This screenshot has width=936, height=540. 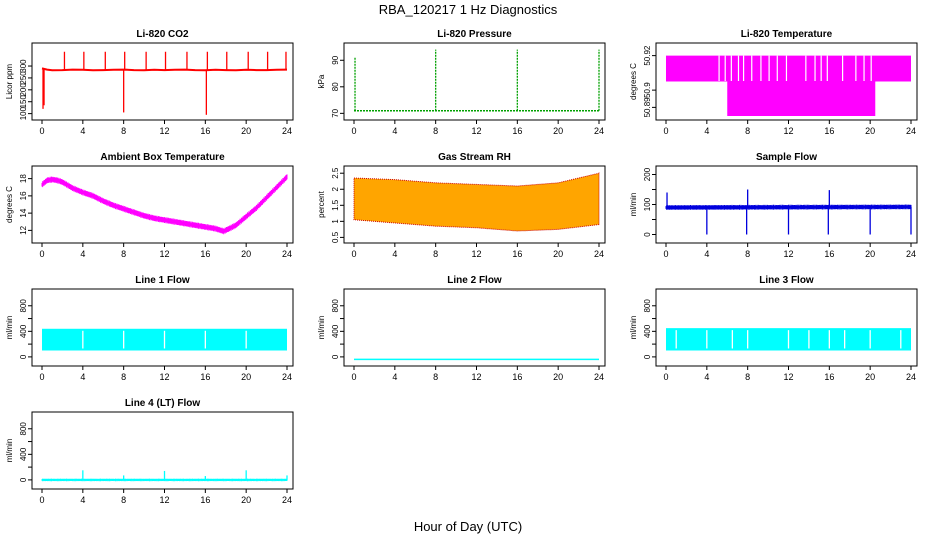 What do you see at coordinates (474, 280) in the screenshot?
I see `panel-title: Line 2 Flow` at bounding box center [474, 280].